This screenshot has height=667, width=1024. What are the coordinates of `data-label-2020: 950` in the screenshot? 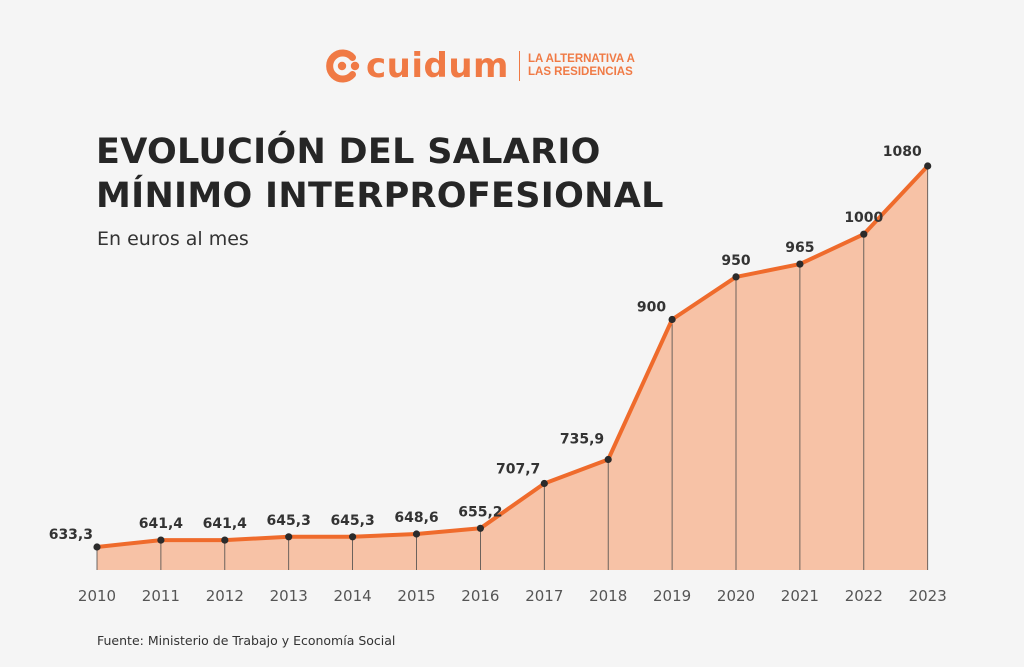 It's located at (735, 261).